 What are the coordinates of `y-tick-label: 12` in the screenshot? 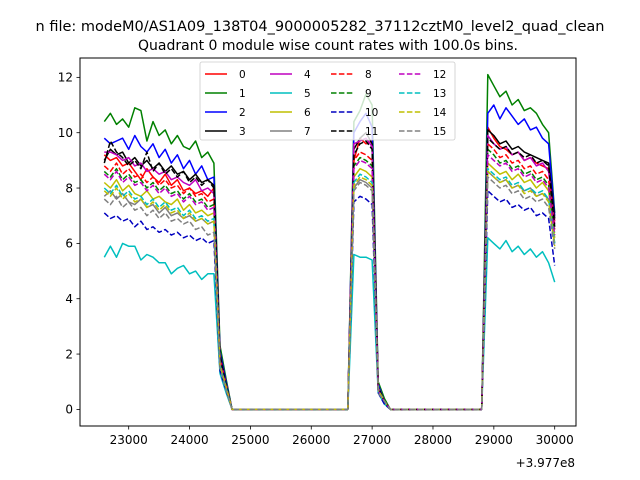 It's located at (65, 78).